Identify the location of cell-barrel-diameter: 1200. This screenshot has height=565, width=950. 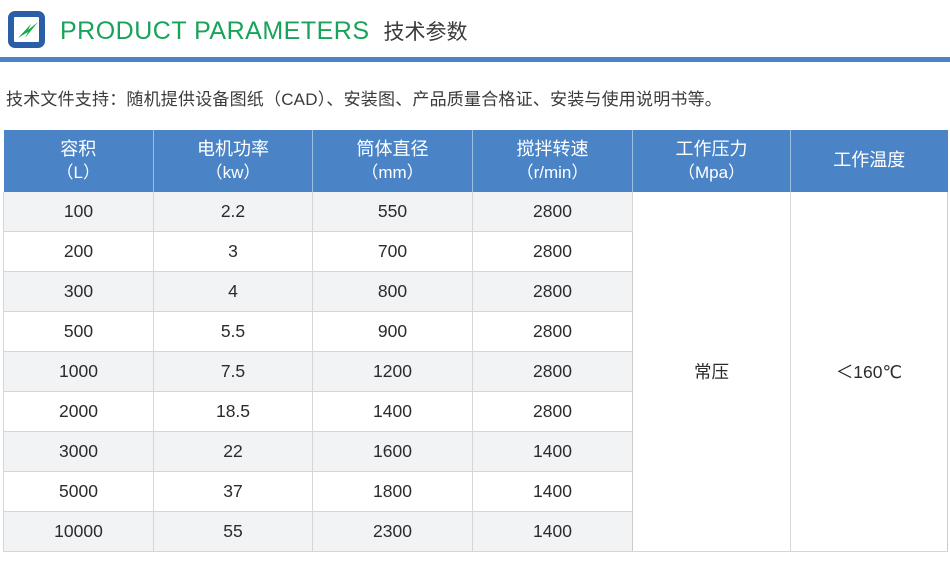
(392, 371).